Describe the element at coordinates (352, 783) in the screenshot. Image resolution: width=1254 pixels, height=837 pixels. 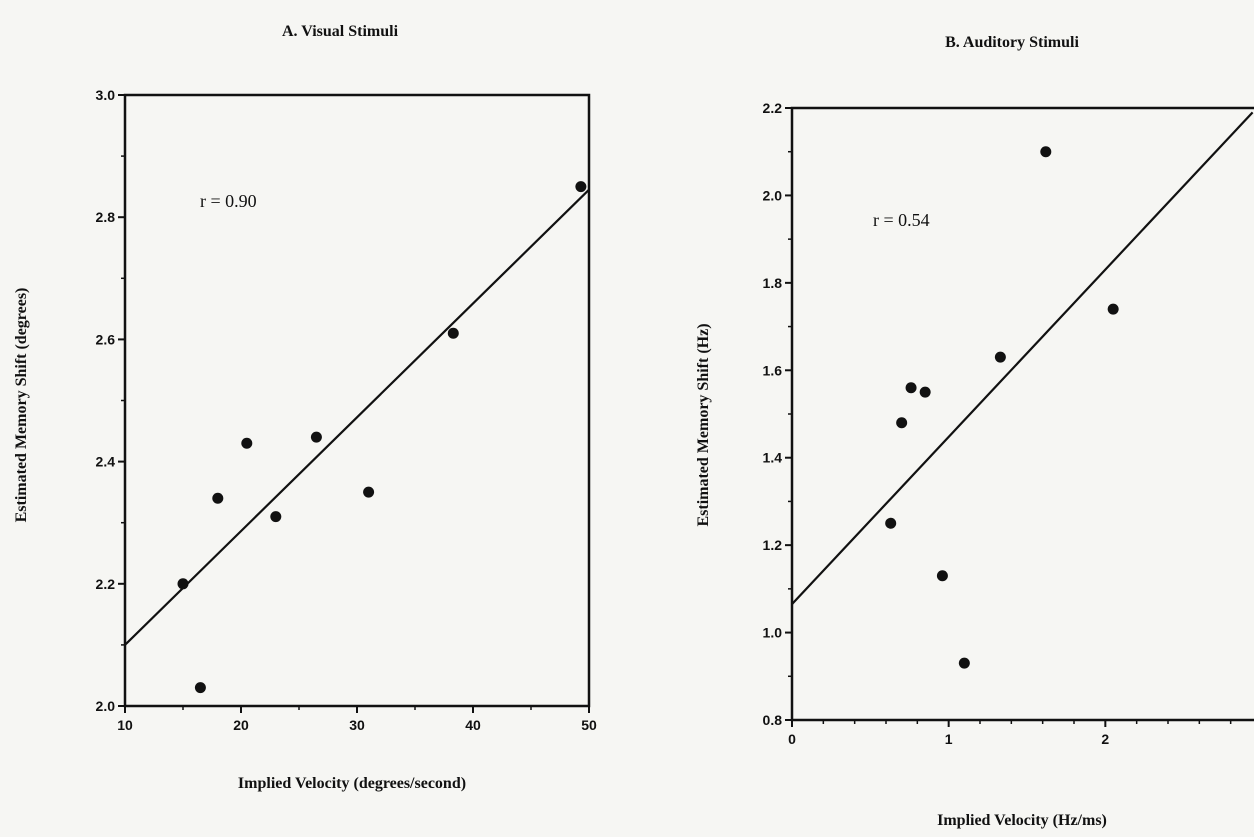
I see `panel-a-x-axis-label: Implied Velocity (degrees/second)` at that location.